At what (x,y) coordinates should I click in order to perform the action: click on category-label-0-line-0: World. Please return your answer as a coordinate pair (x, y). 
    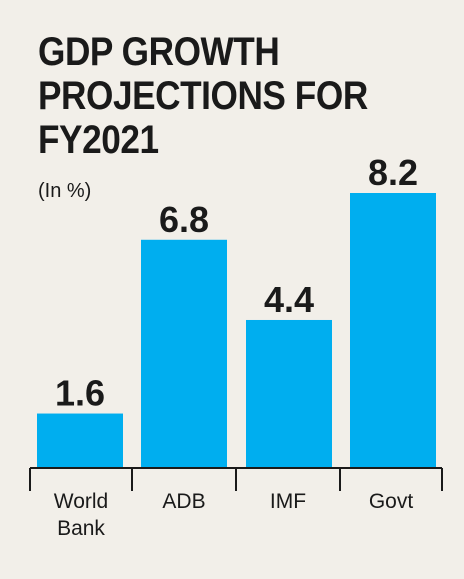
    Looking at the image, I should click on (81, 501).